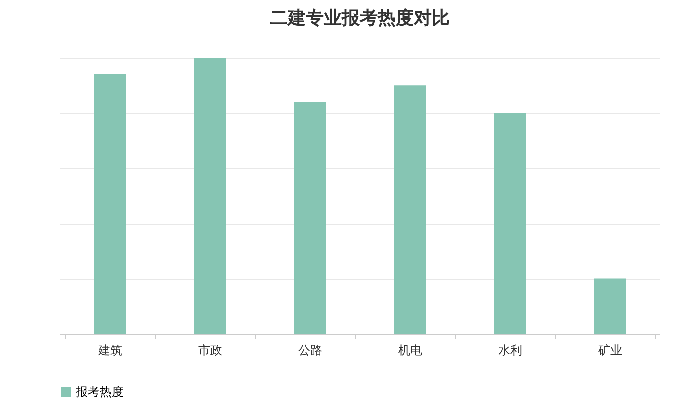 This screenshot has height=408, width=680. I want to click on x-tick-label: 公路, so click(310, 351).